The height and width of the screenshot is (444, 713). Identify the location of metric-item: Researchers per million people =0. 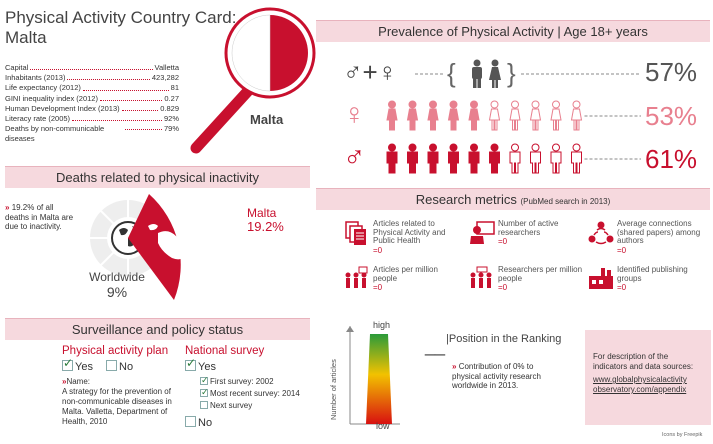
(529, 281).